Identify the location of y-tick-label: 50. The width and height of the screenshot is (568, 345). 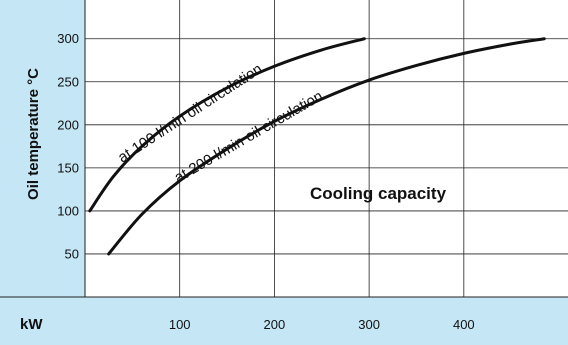
(72, 253).